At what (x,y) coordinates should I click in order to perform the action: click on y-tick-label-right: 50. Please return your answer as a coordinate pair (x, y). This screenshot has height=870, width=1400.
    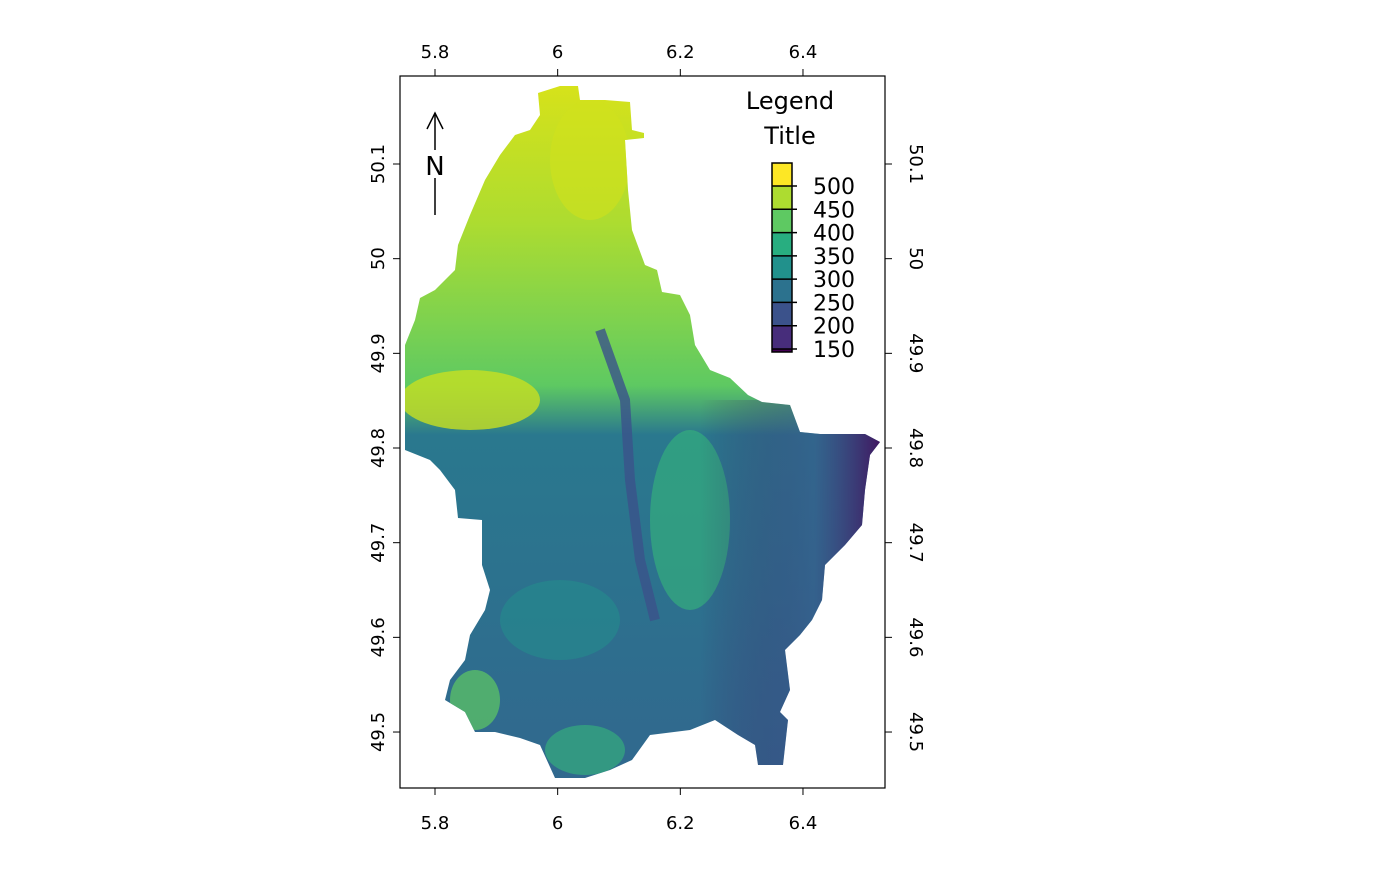
    Looking at the image, I should click on (915, 258).